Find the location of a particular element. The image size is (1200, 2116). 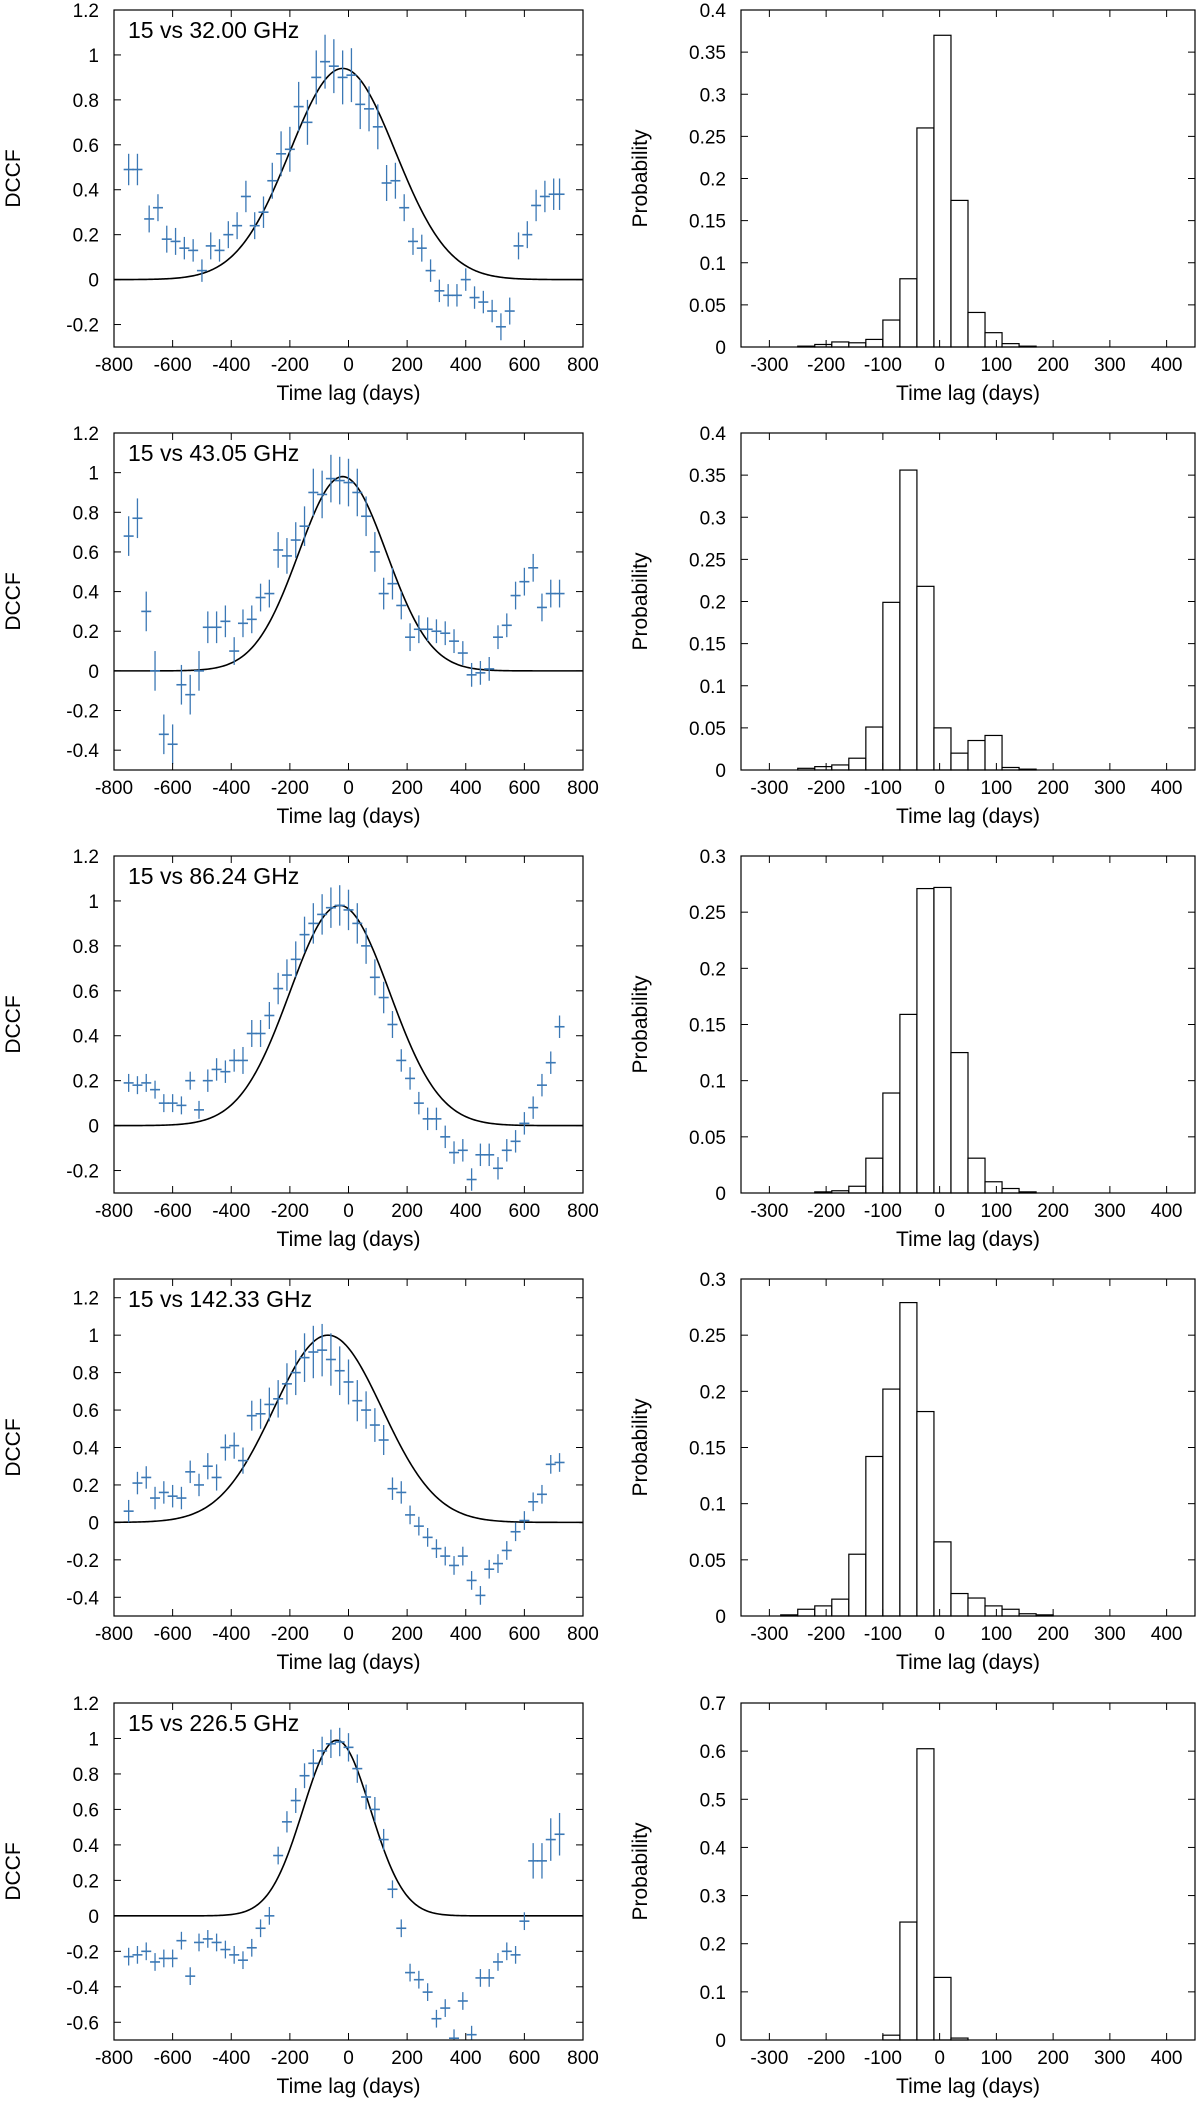

panel-title: 15 vs 226.5 GHz is located at coordinates (213, 1723).